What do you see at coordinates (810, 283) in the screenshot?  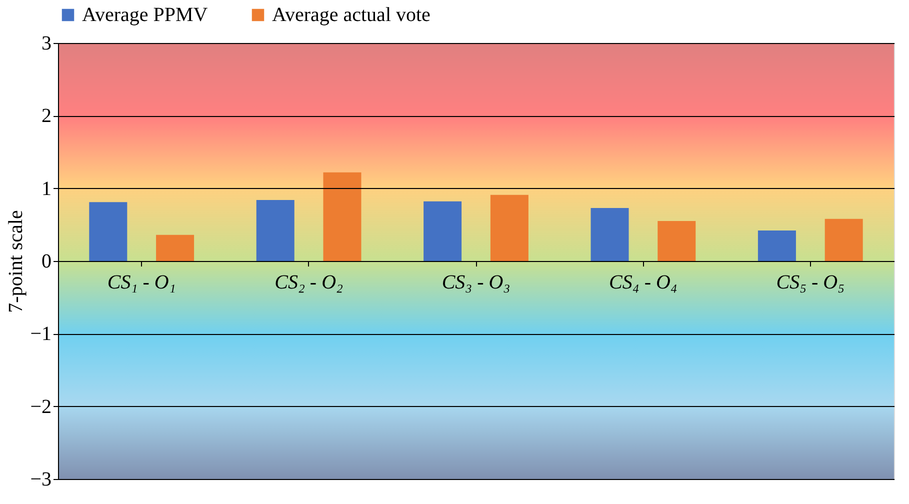 I see `x-tick-label: CS₅ - O₅` at bounding box center [810, 283].